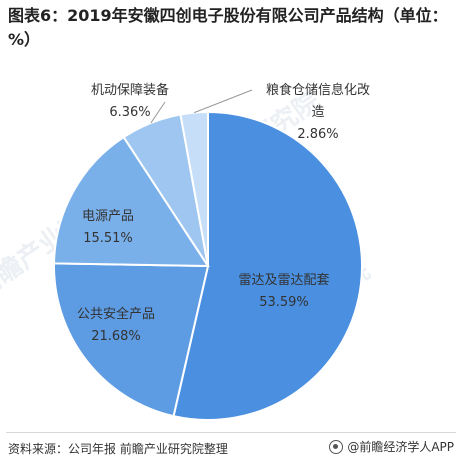 Image resolution: width=462 pixels, height=471 pixels. What do you see at coordinates (317, 112) in the screenshot?
I see `slice-category-label: 造` at bounding box center [317, 112].